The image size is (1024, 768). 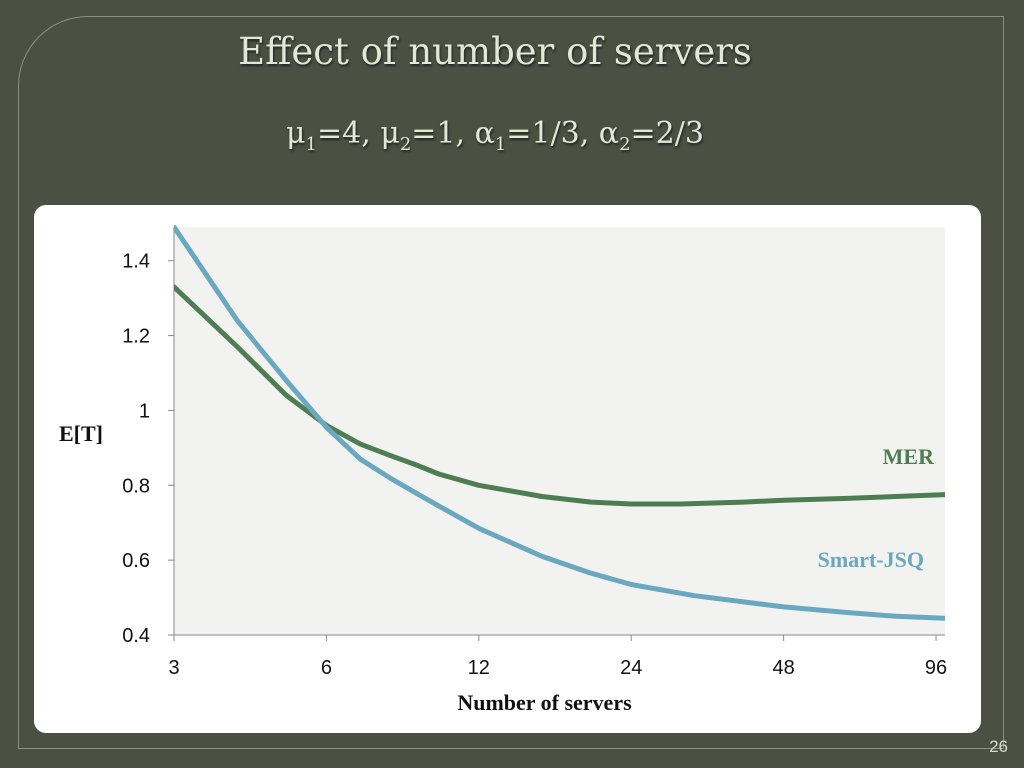 What do you see at coordinates (783, 668) in the screenshot?
I see `x-tick-label: 48` at bounding box center [783, 668].